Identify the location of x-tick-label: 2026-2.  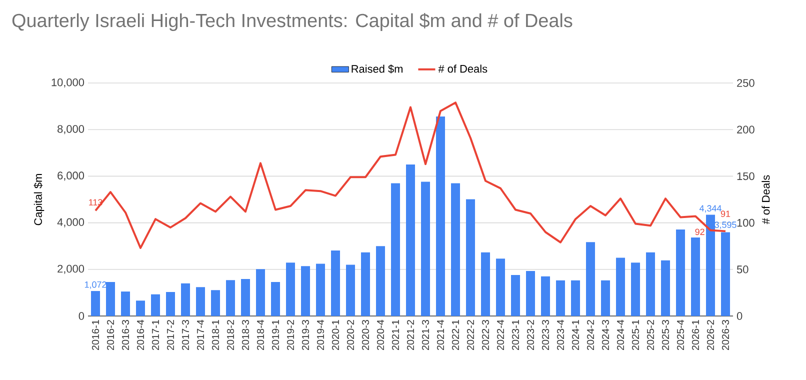
(710, 335).